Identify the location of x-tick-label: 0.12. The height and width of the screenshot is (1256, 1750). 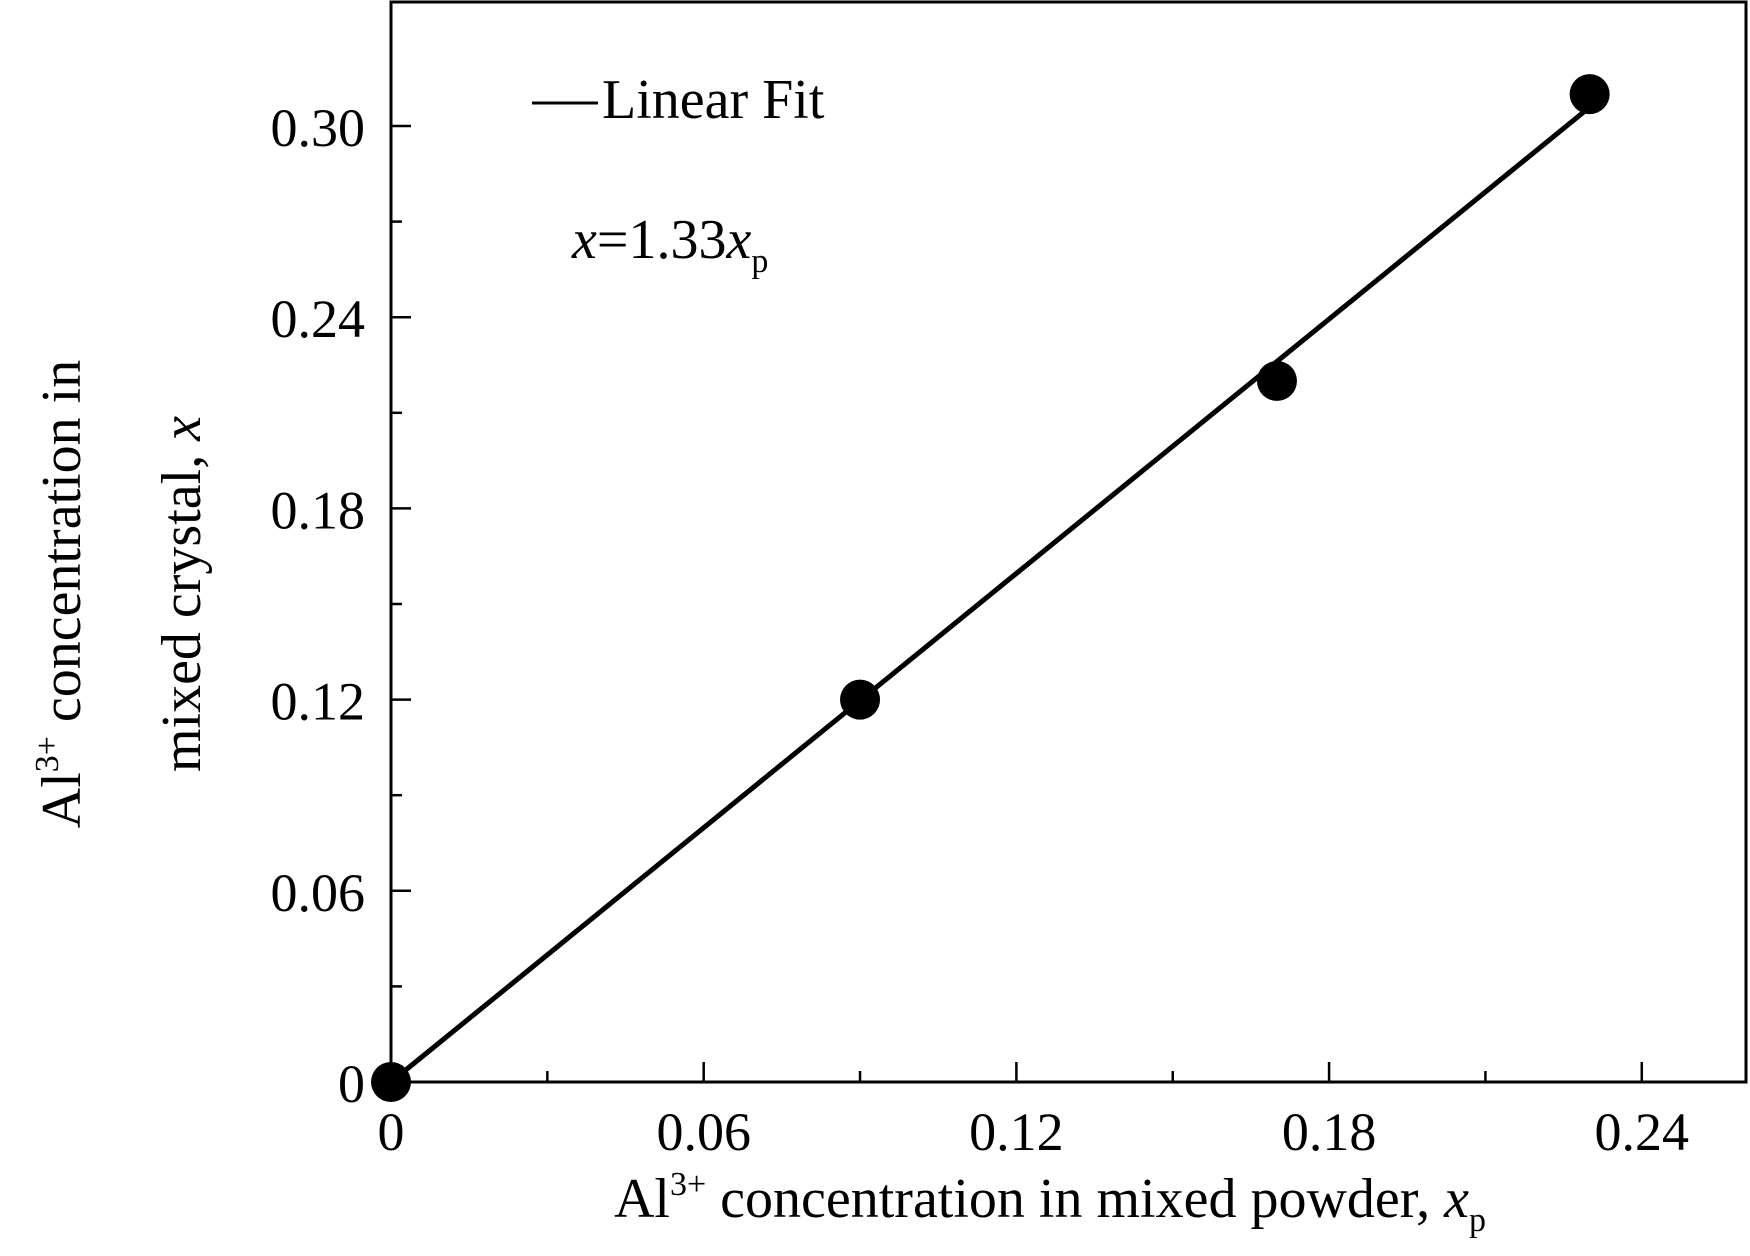
(1016, 1132).